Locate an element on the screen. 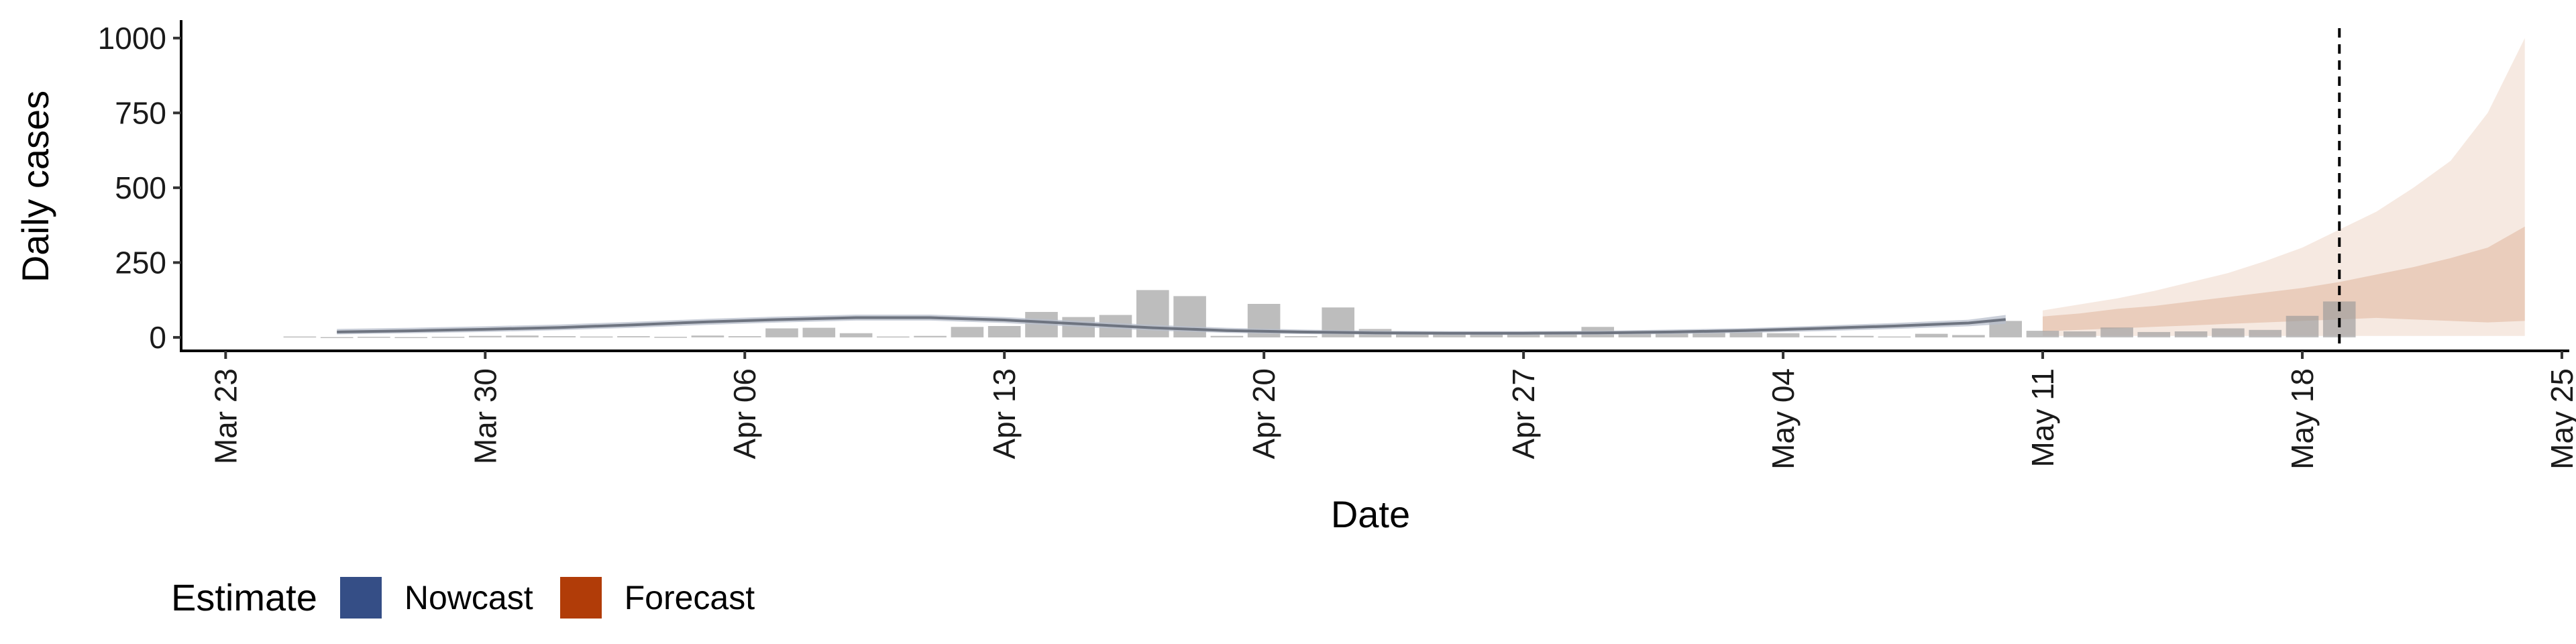  nowcast-line is located at coordinates (1171, 325).